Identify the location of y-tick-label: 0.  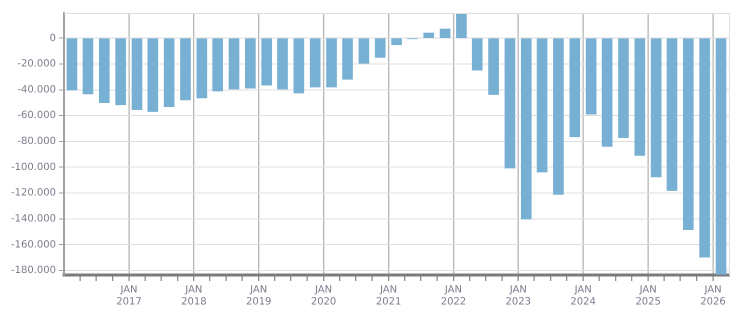
(53, 38).